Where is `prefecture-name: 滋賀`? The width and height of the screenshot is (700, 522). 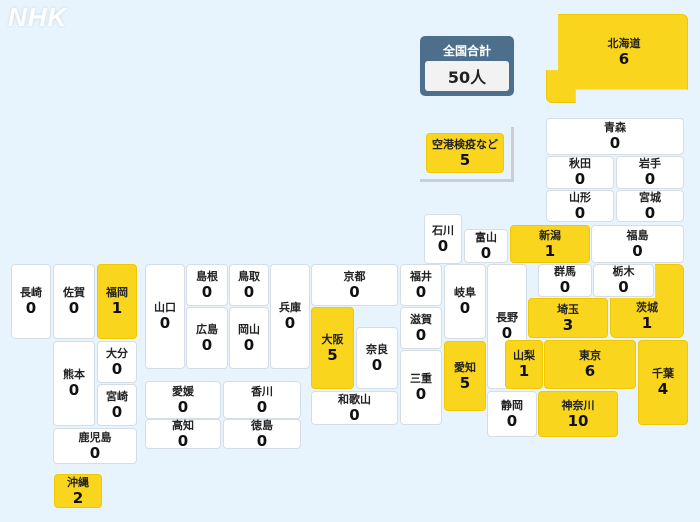
prefecture-name: 滋賀 is located at coordinates (421, 319).